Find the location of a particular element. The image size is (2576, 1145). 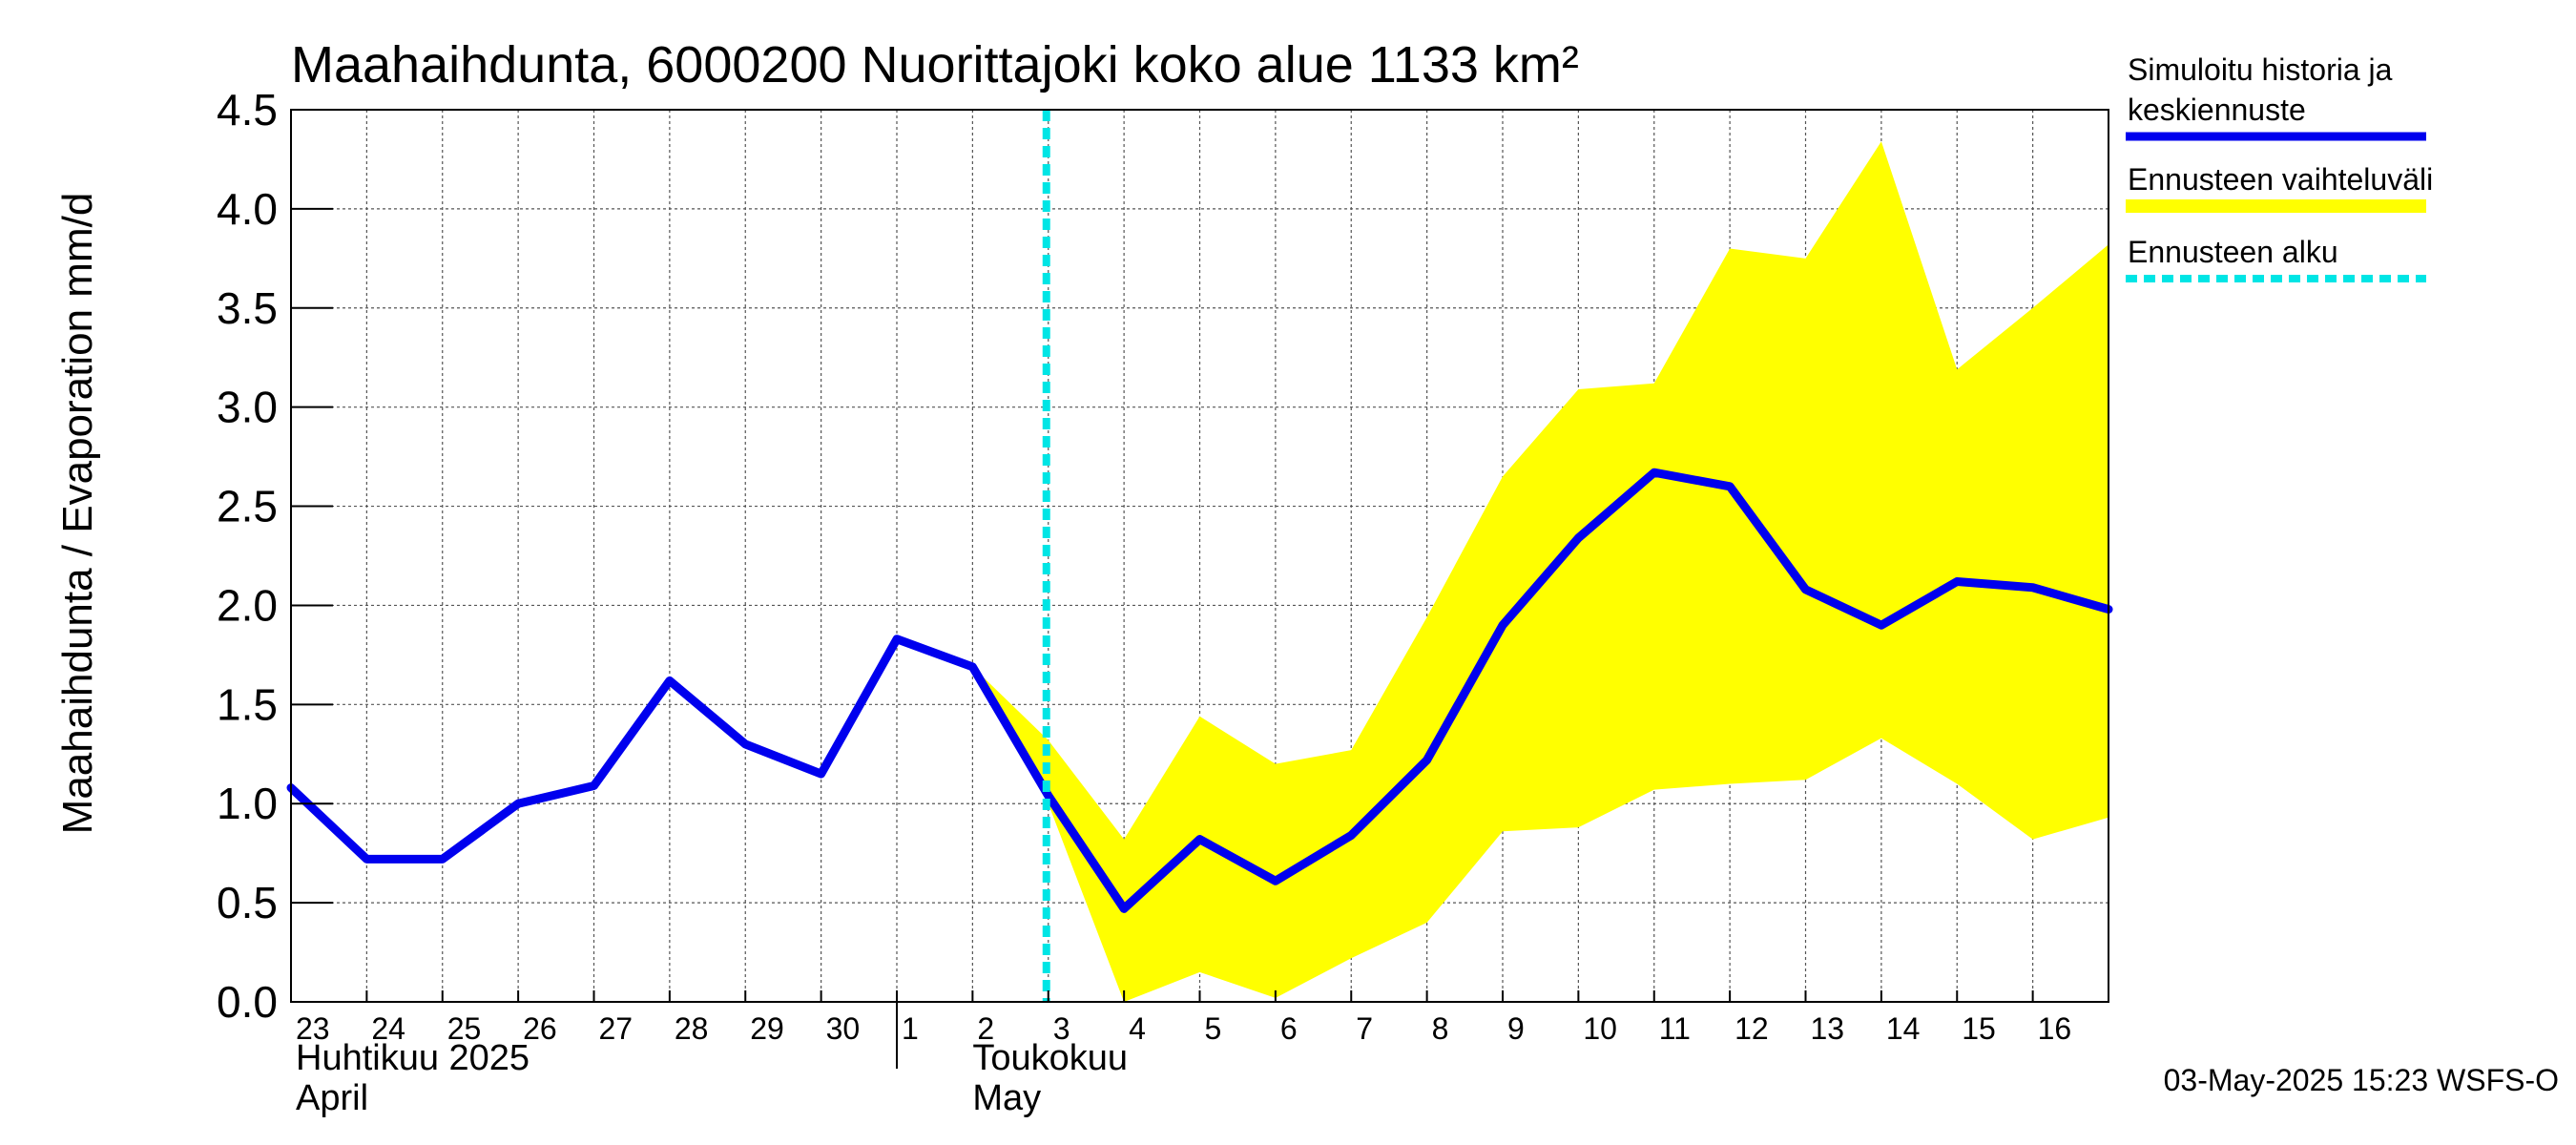

y-tick-label: 0.0 is located at coordinates (247, 1002).